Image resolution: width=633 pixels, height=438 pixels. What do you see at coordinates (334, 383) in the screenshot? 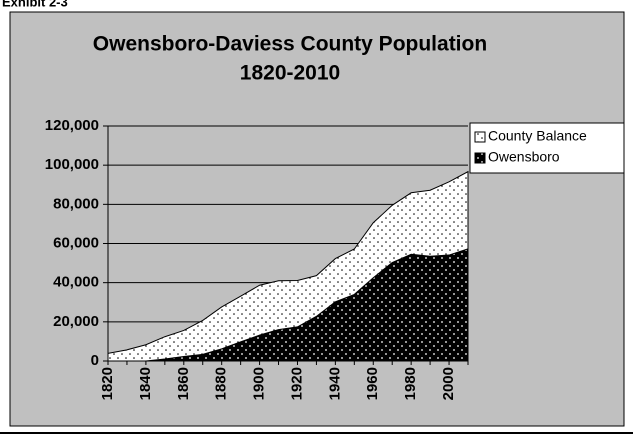
I see `x-tick-label: 1940` at bounding box center [334, 383].